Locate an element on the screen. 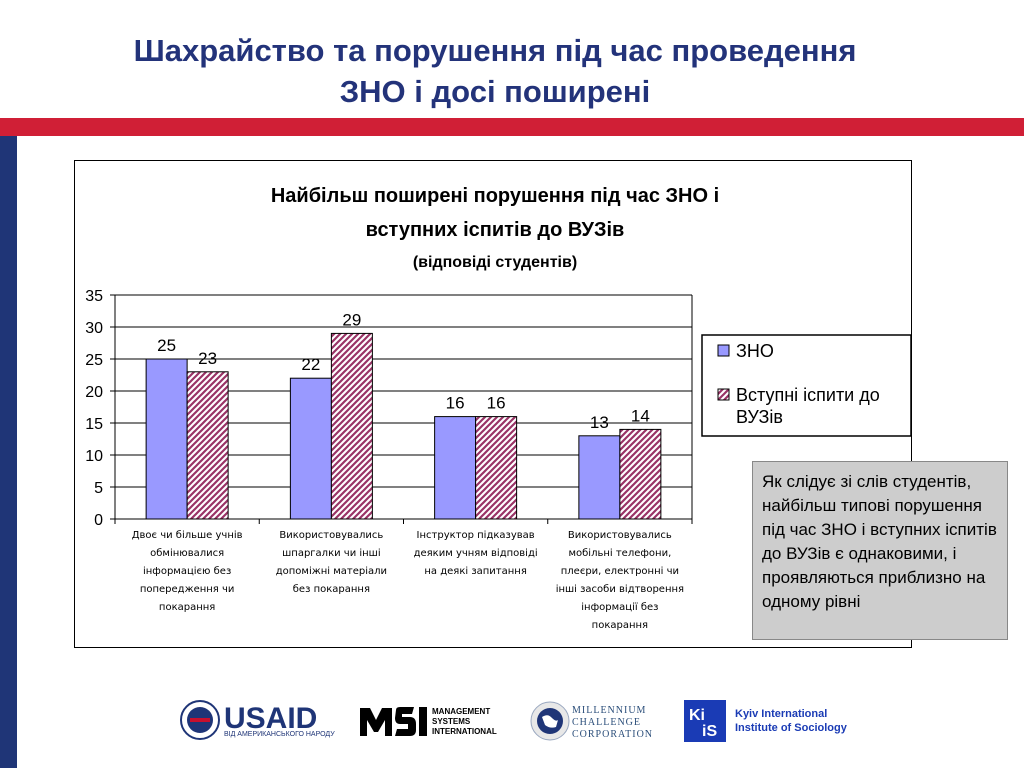 This screenshot has height=768, width=1024. chart-subtitle: (відповіді студентів) is located at coordinates (495, 262).